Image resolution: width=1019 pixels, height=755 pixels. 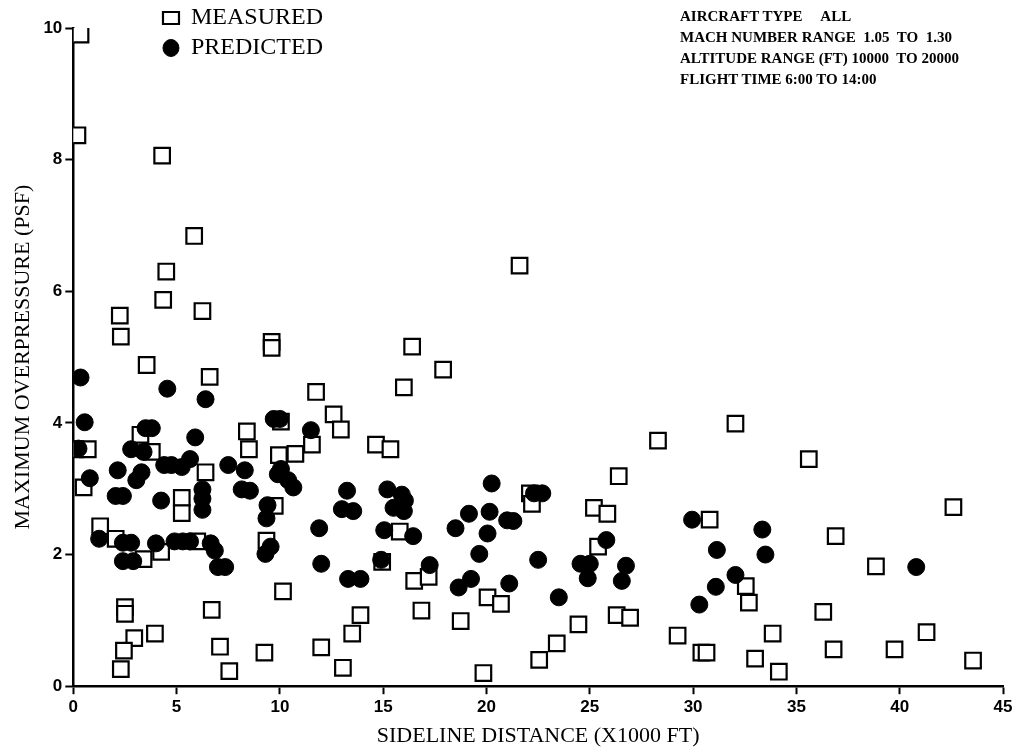 What do you see at coordinates (57, 159) in the screenshot?
I see `y-tick-label: 8` at bounding box center [57, 159].